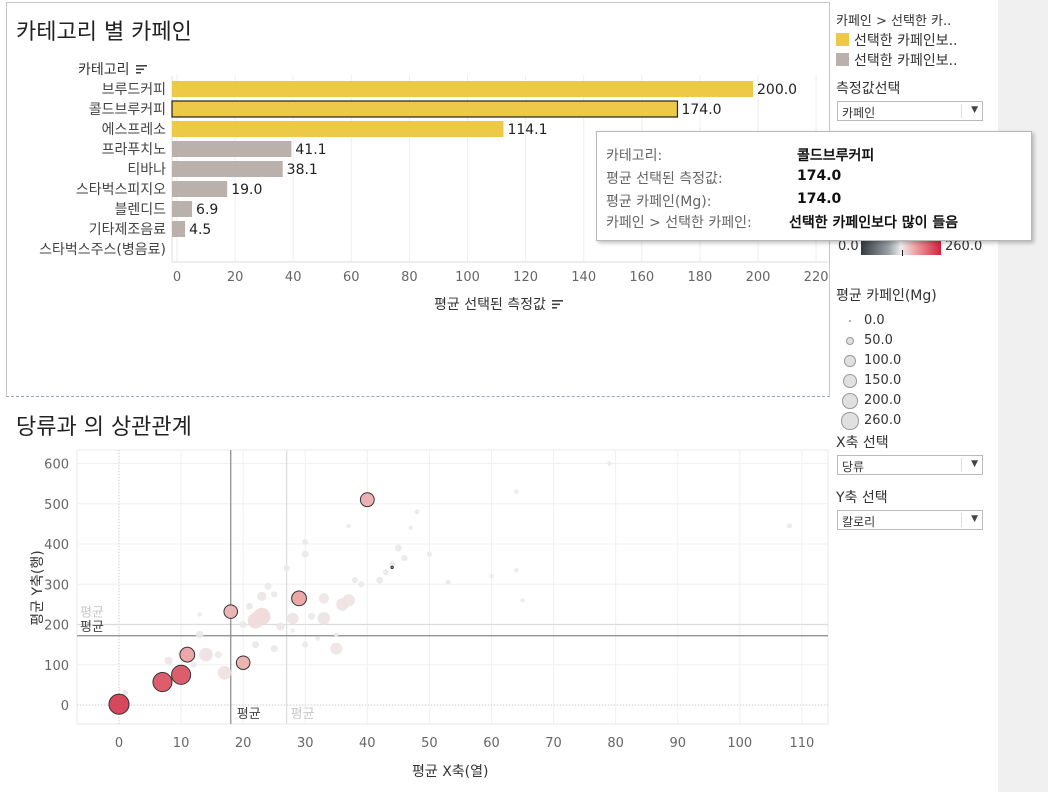  What do you see at coordinates (819, 199) in the screenshot?
I see `tooltip-value: 174.0` at bounding box center [819, 199].